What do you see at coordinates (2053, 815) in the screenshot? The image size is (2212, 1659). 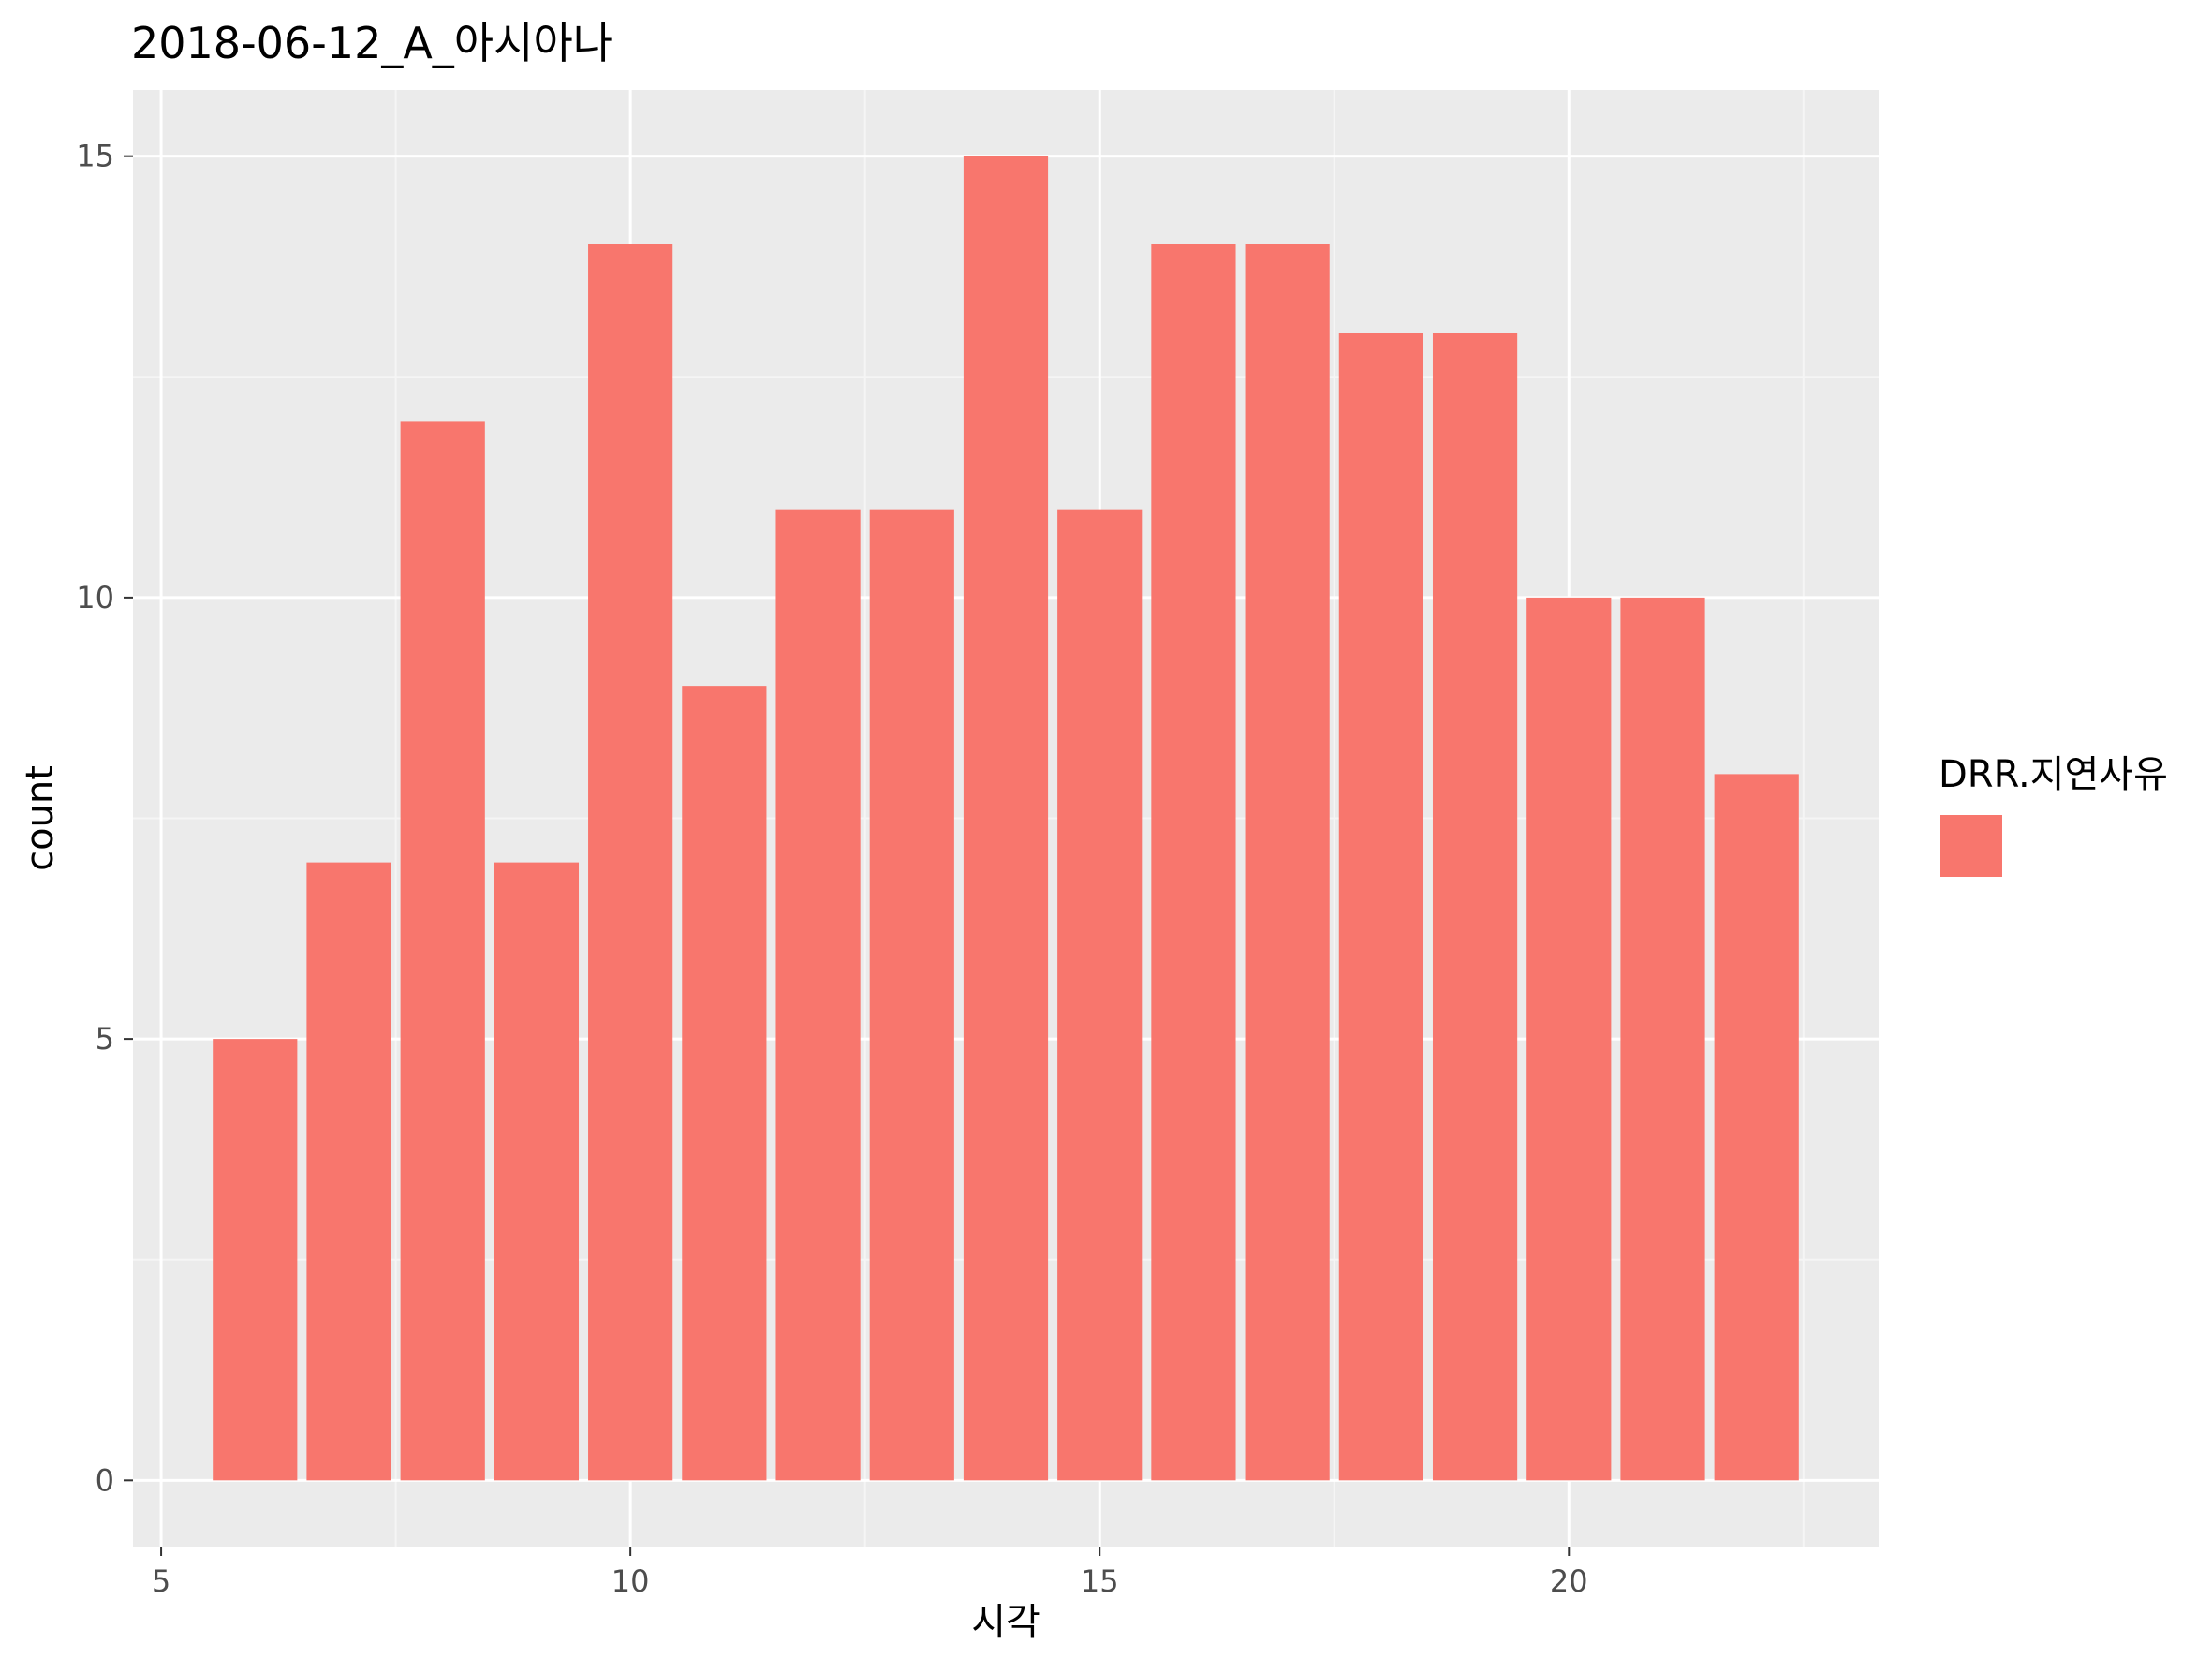 I see `legend: DRR.지연사유` at bounding box center [2053, 815].